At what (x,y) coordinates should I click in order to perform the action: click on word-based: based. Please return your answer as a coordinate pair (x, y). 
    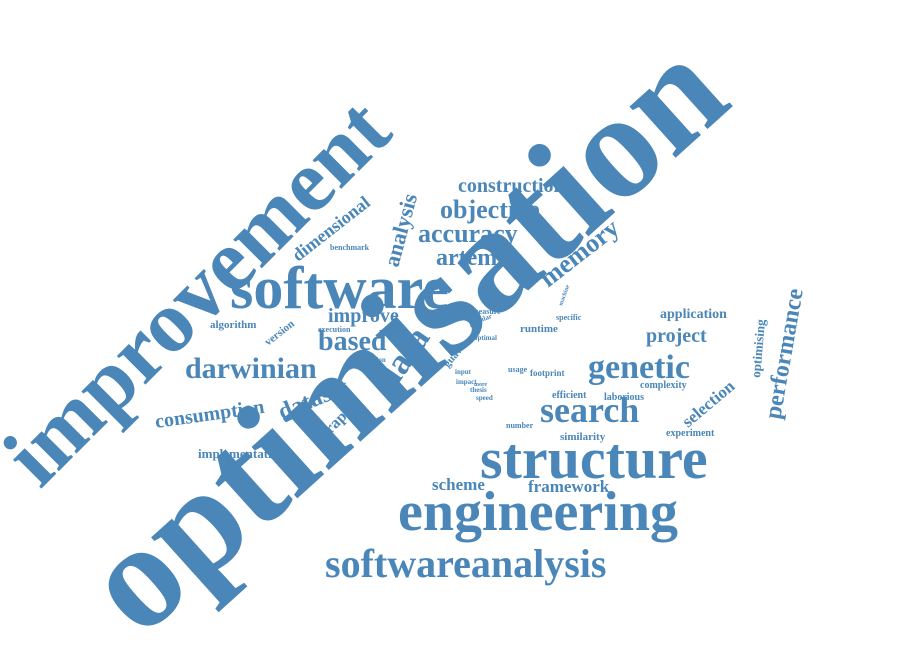
    Looking at the image, I should click on (352, 341).